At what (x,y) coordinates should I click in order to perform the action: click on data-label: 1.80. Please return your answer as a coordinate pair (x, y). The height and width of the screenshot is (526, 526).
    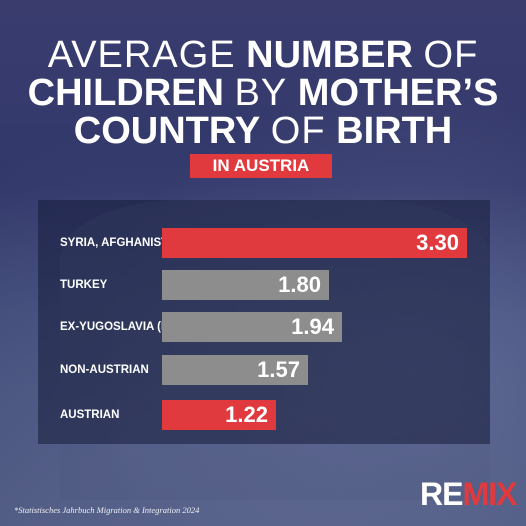
    Looking at the image, I should click on (299, 284).